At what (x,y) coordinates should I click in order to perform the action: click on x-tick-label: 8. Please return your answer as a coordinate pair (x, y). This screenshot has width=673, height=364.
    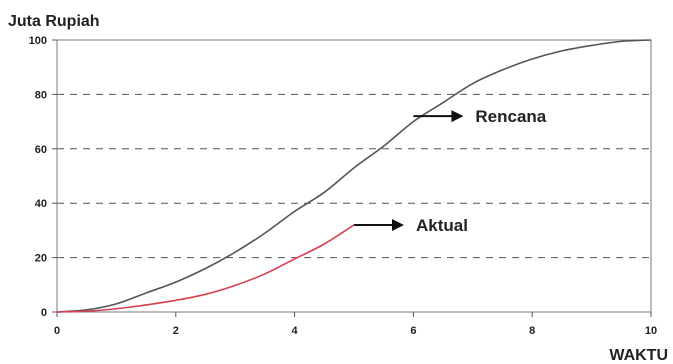
    Looking at the image, I should click on (532, 331).